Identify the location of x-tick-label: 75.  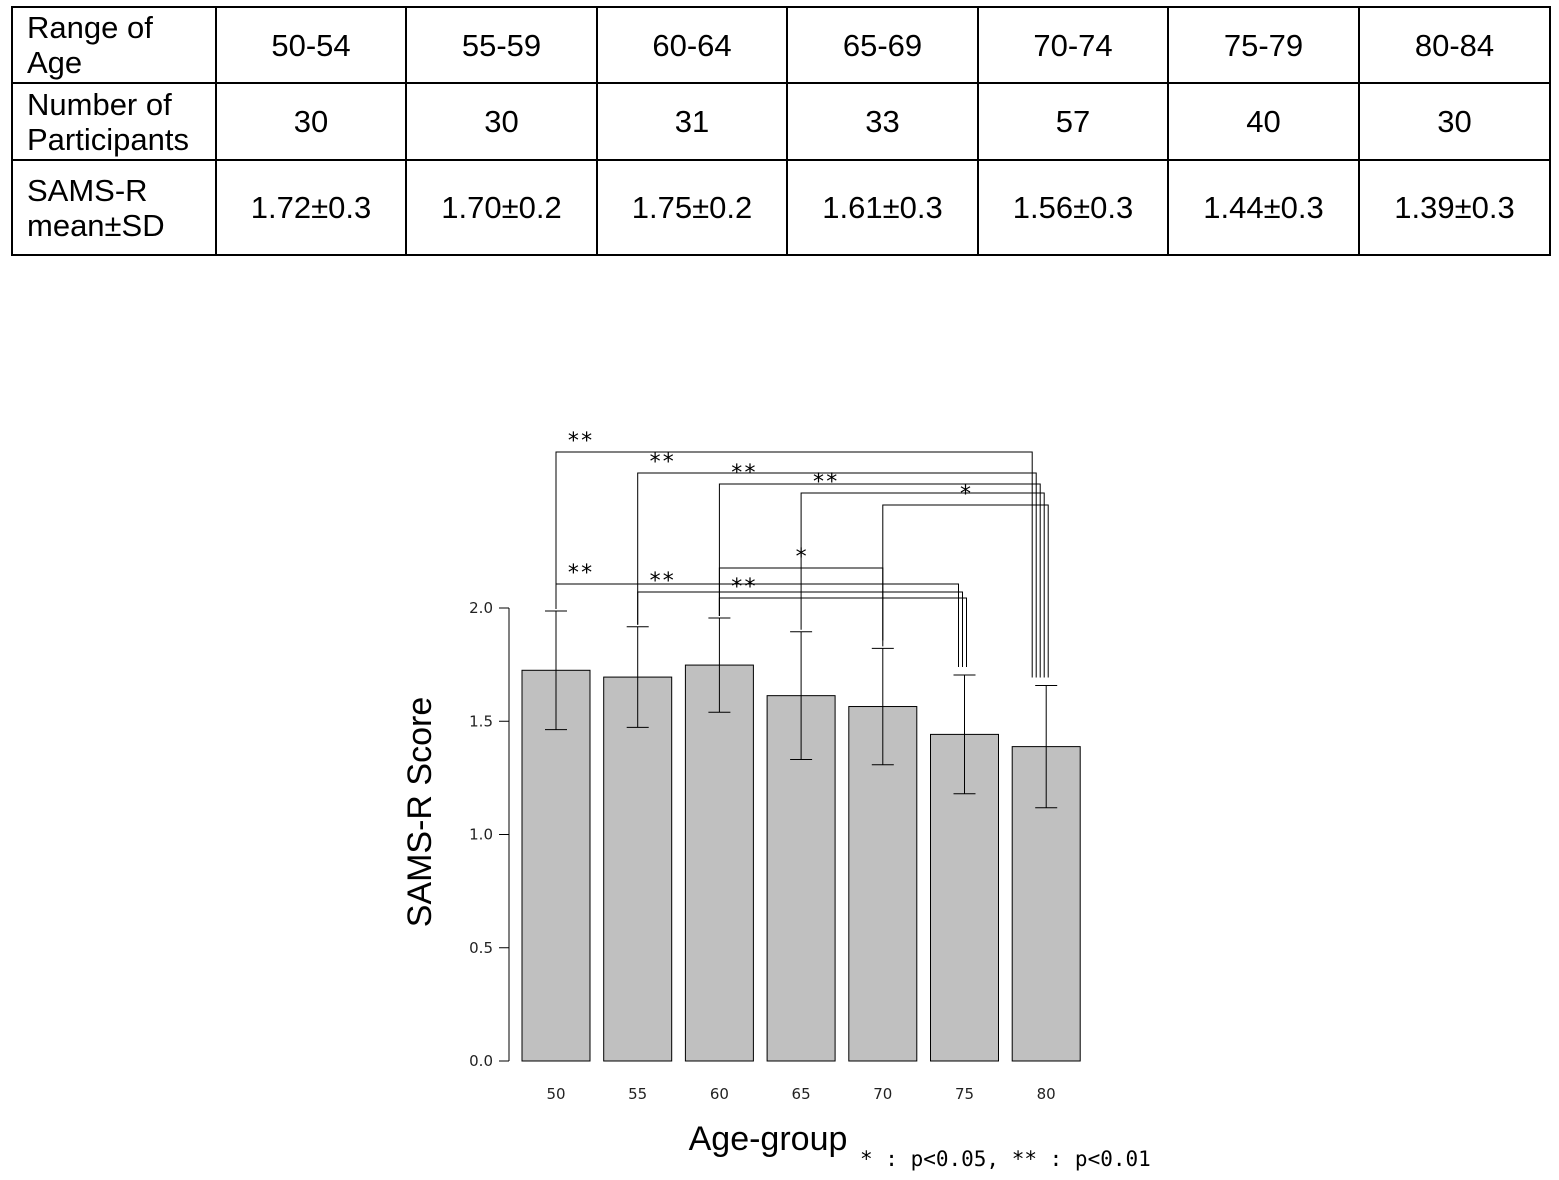
(964, 1094).